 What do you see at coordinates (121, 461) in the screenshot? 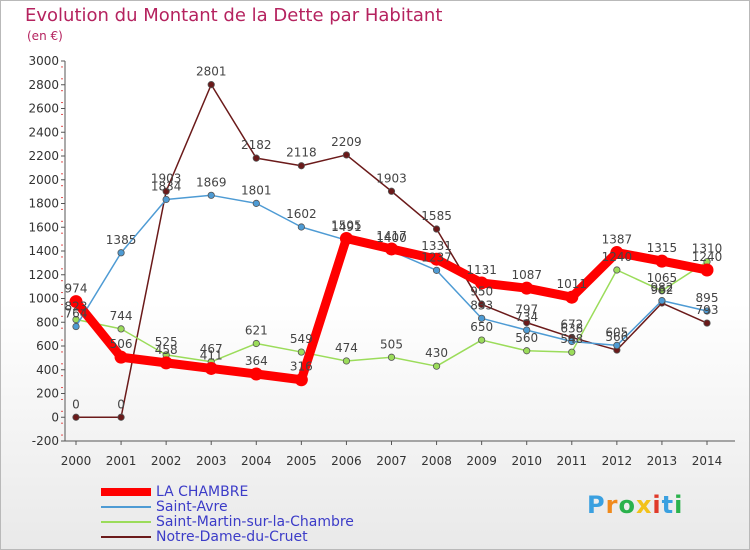
I see `x-tick-label: 2001` at bounding box center [121, 461].